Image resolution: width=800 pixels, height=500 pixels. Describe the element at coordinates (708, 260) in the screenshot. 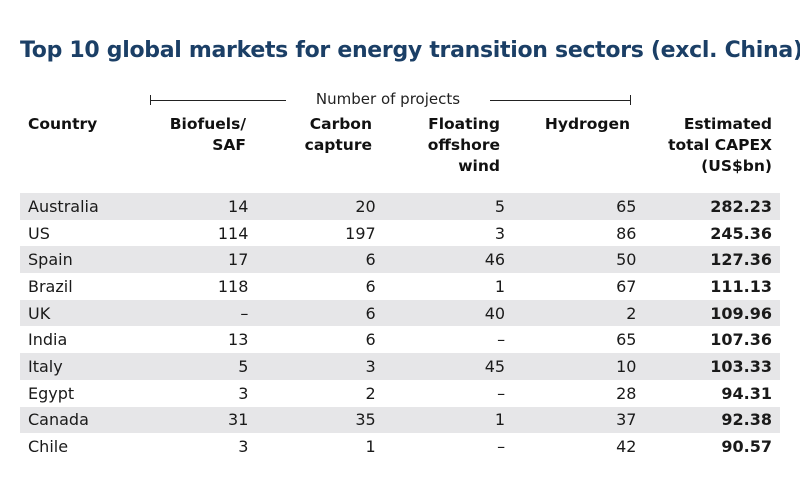

I see `cell-capex: 127.36` at that location.